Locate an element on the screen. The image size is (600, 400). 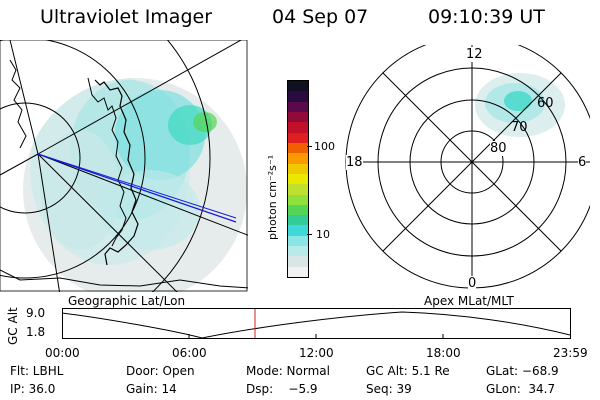
mlt-label-18: 18 is located at coordinates (354, 162).